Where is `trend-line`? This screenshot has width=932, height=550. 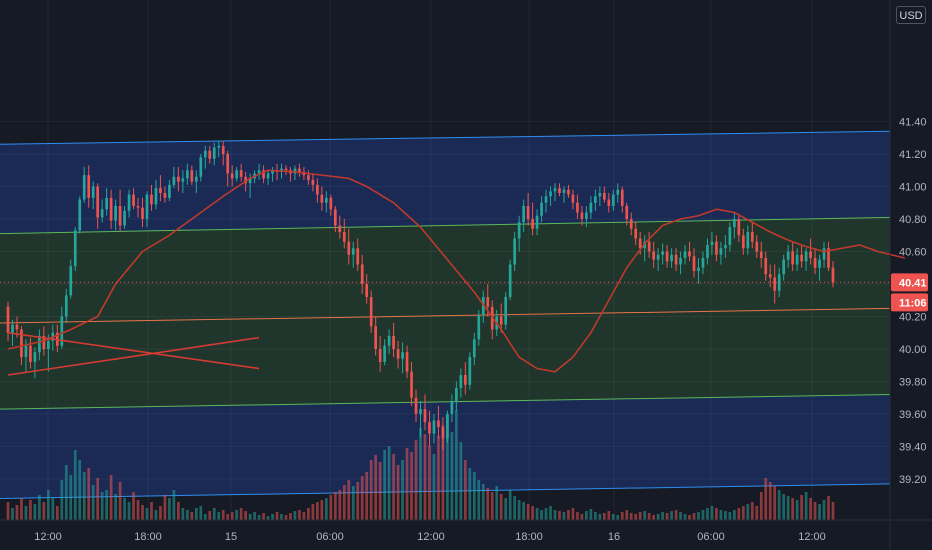
trend-line is located at coordinates (133, 350).